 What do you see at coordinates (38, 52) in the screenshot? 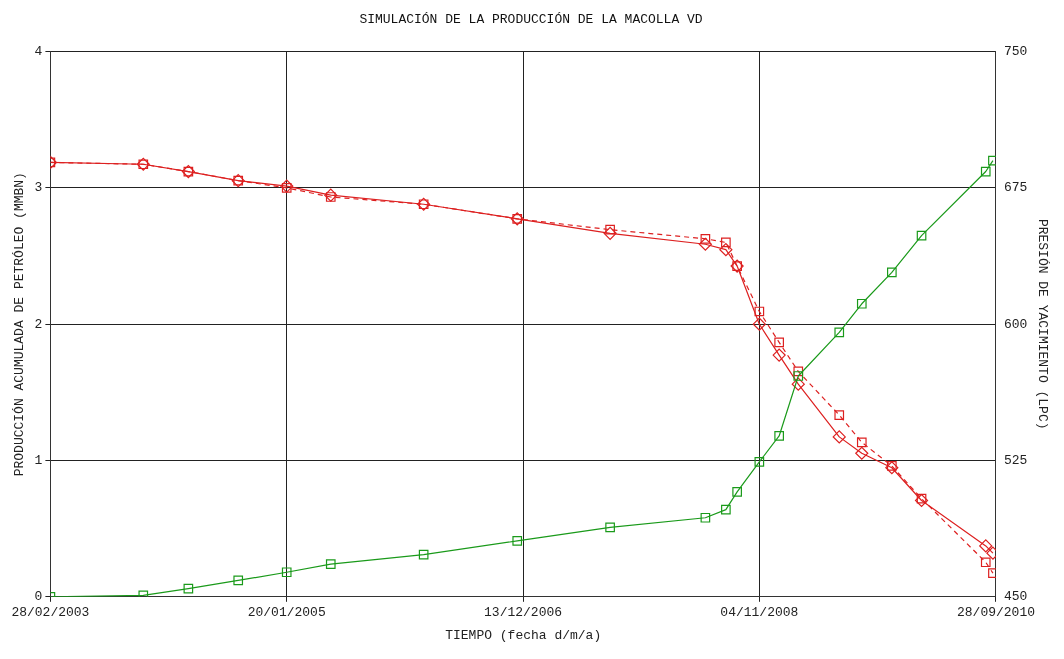
I see `y-tick-label: 4` at bounding box center [38, 52].